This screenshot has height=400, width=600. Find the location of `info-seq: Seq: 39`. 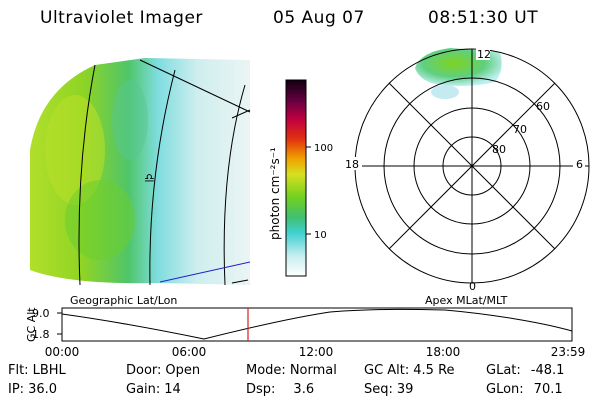

info-seq: Seq: 39 is located at coordinates (388, 389).